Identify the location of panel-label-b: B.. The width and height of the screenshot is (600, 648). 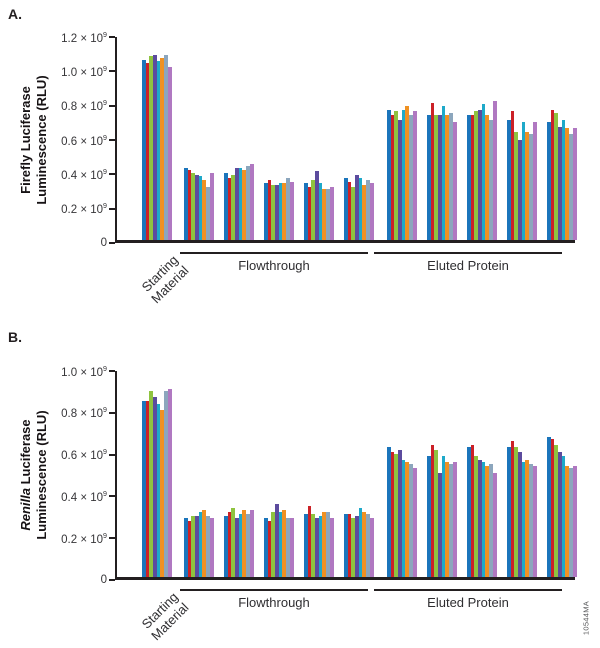
(15, 337).